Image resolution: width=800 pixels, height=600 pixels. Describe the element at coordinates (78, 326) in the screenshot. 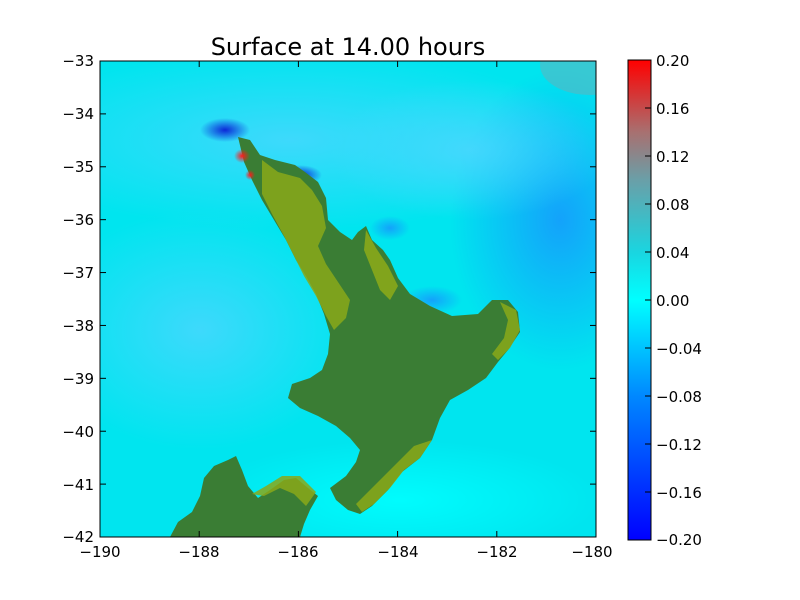

I see `y-tick-label: −38` at that location.